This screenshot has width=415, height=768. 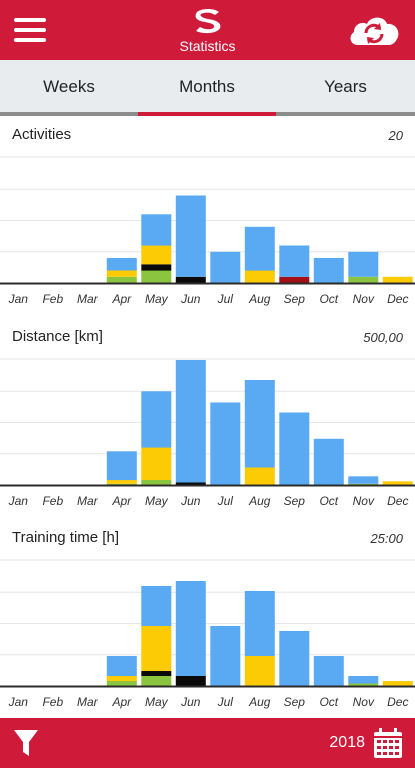 What do you see at coordinates (208, 21) in the screenshot?
I see `app-logo-icon` at bounding box center [208, 21].